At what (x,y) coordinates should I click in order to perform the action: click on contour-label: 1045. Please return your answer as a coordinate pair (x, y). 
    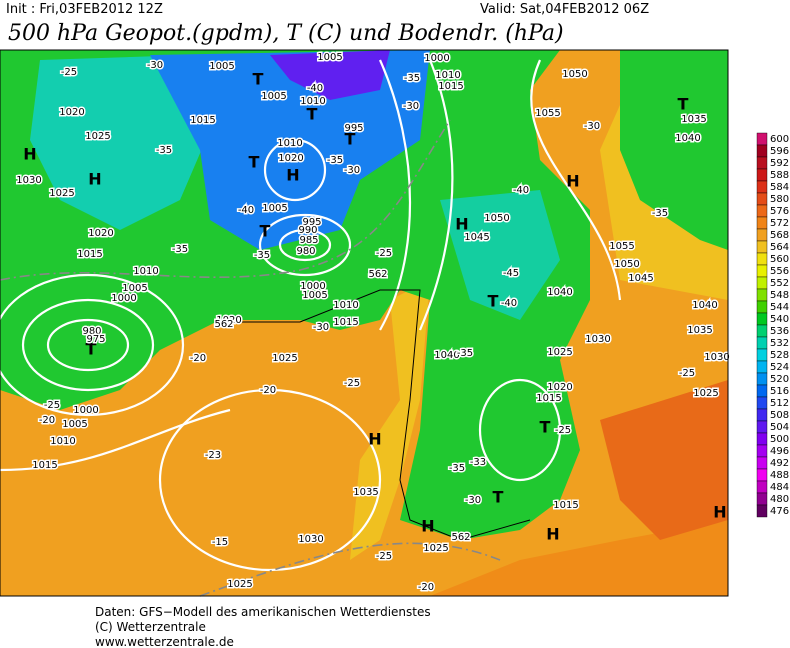
    Looking at the image, I should click on (476, 237).